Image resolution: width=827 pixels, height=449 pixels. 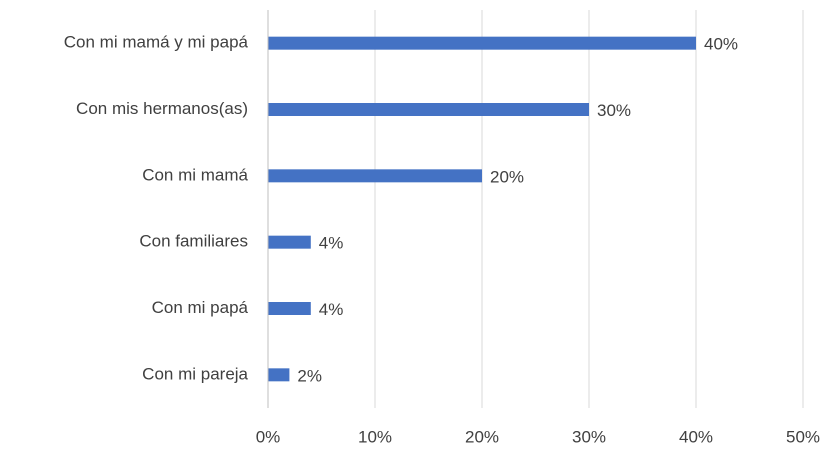 What do you see at coordinates (482, 436) in the screenshot?
I see `x-tick-label: 20%` at bounding box center [482, 436].